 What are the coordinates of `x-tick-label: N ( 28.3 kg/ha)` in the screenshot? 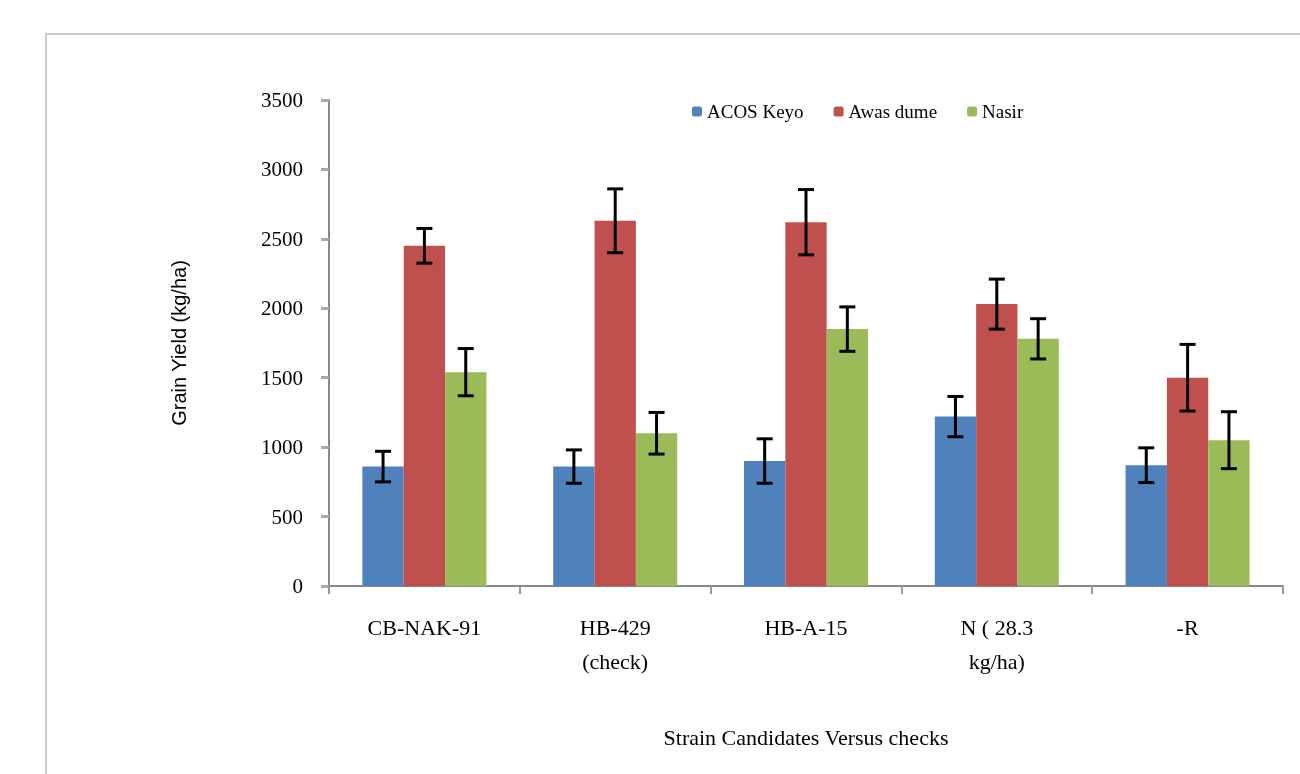 It's located at (997, 644).